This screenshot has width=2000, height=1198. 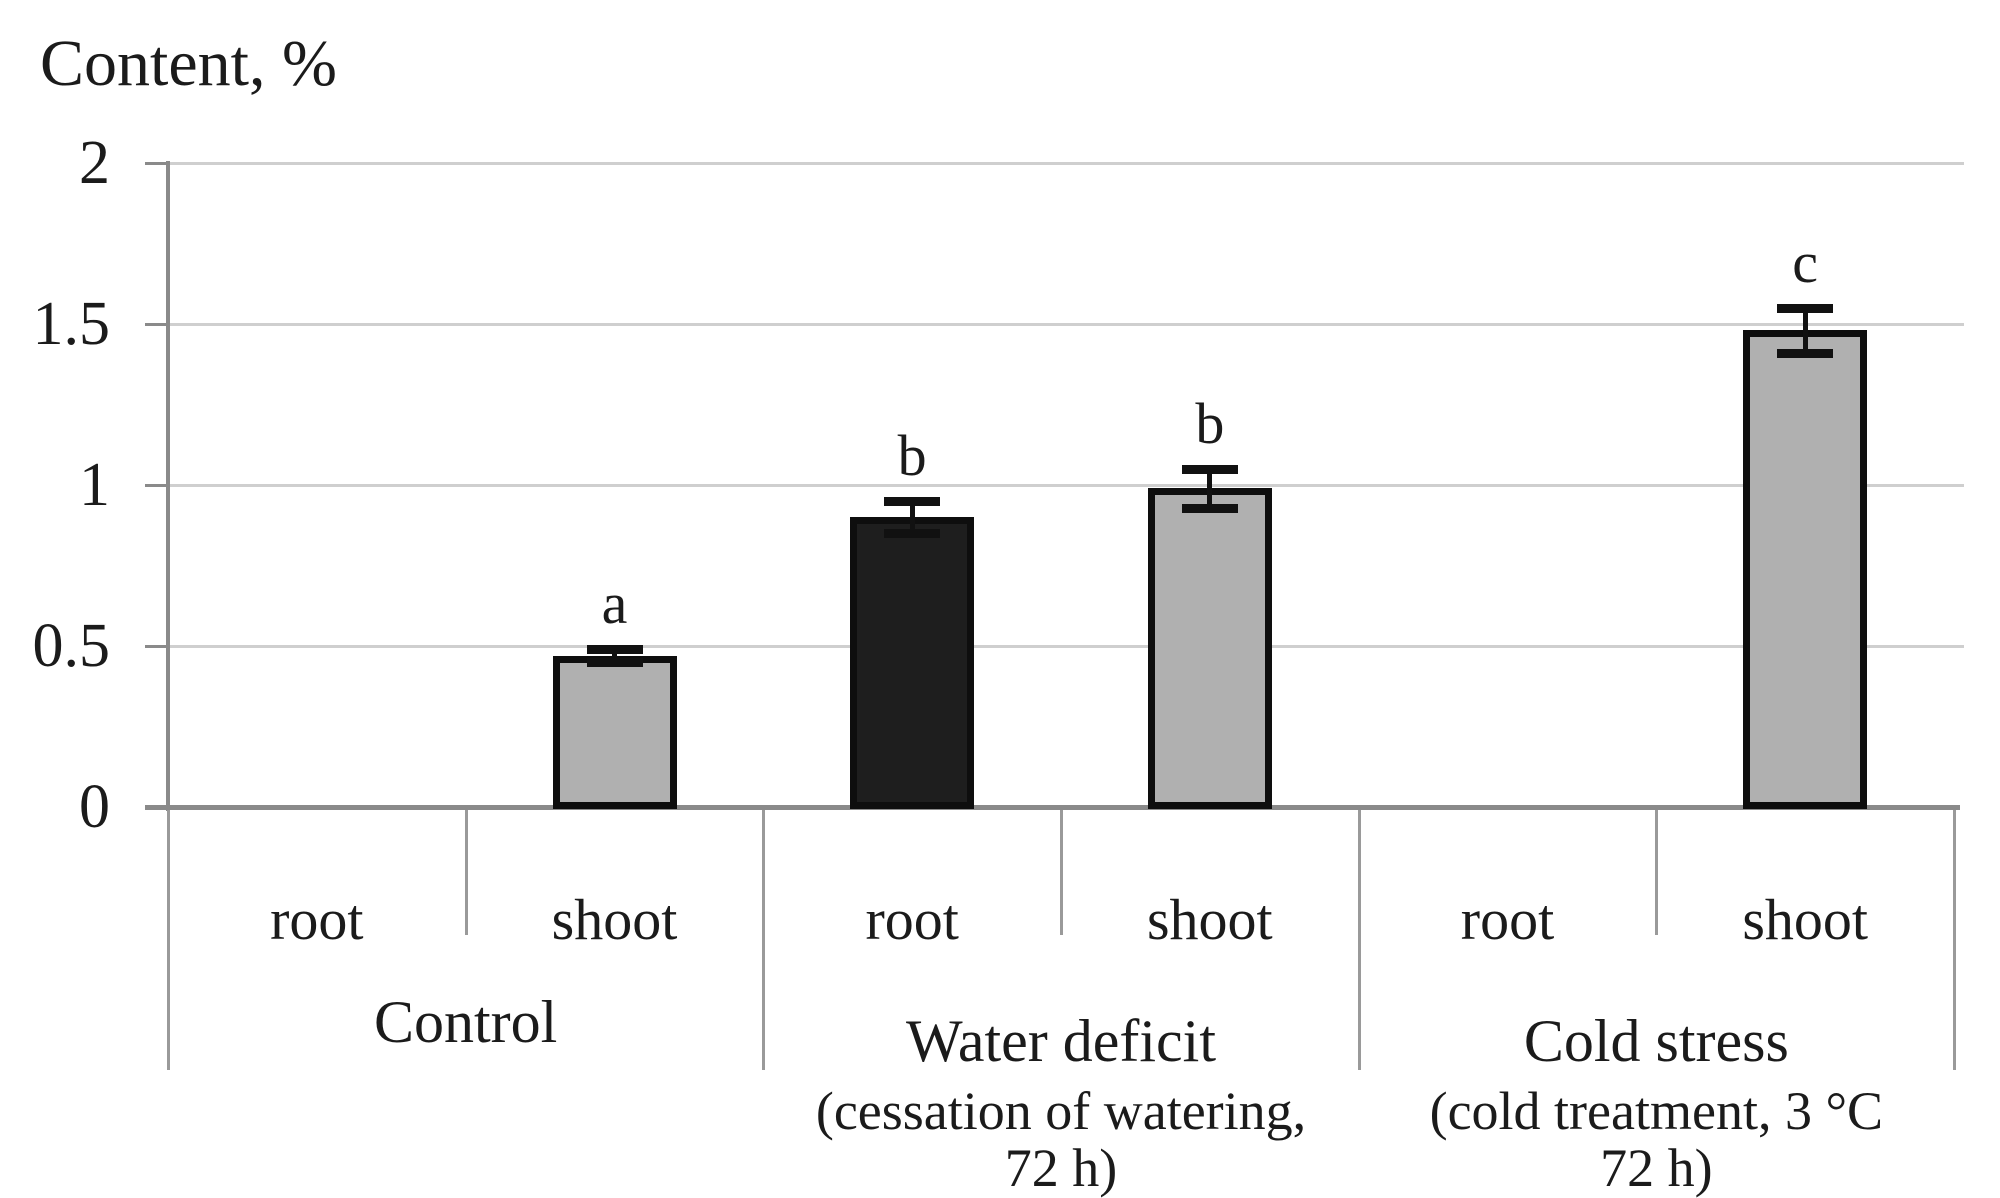 I want to click on significance-letter: a, so click(x=614, y=604).